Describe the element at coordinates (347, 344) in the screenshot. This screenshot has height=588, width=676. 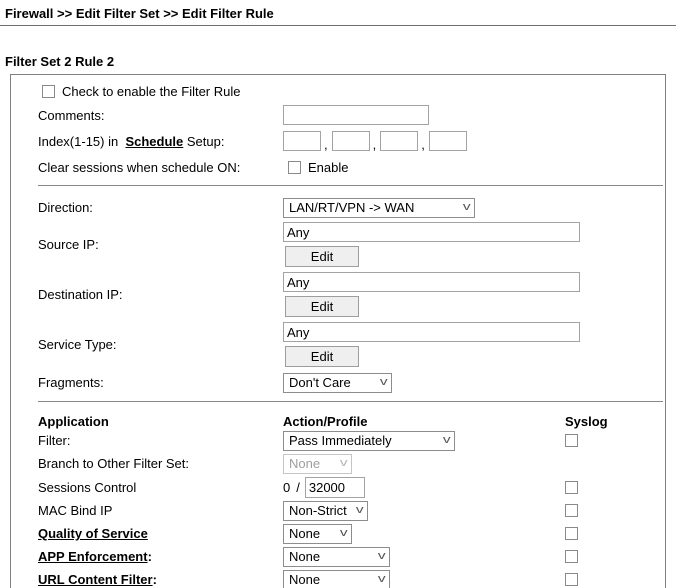
I see `service-type-row: Service Type: Edit` at that location.